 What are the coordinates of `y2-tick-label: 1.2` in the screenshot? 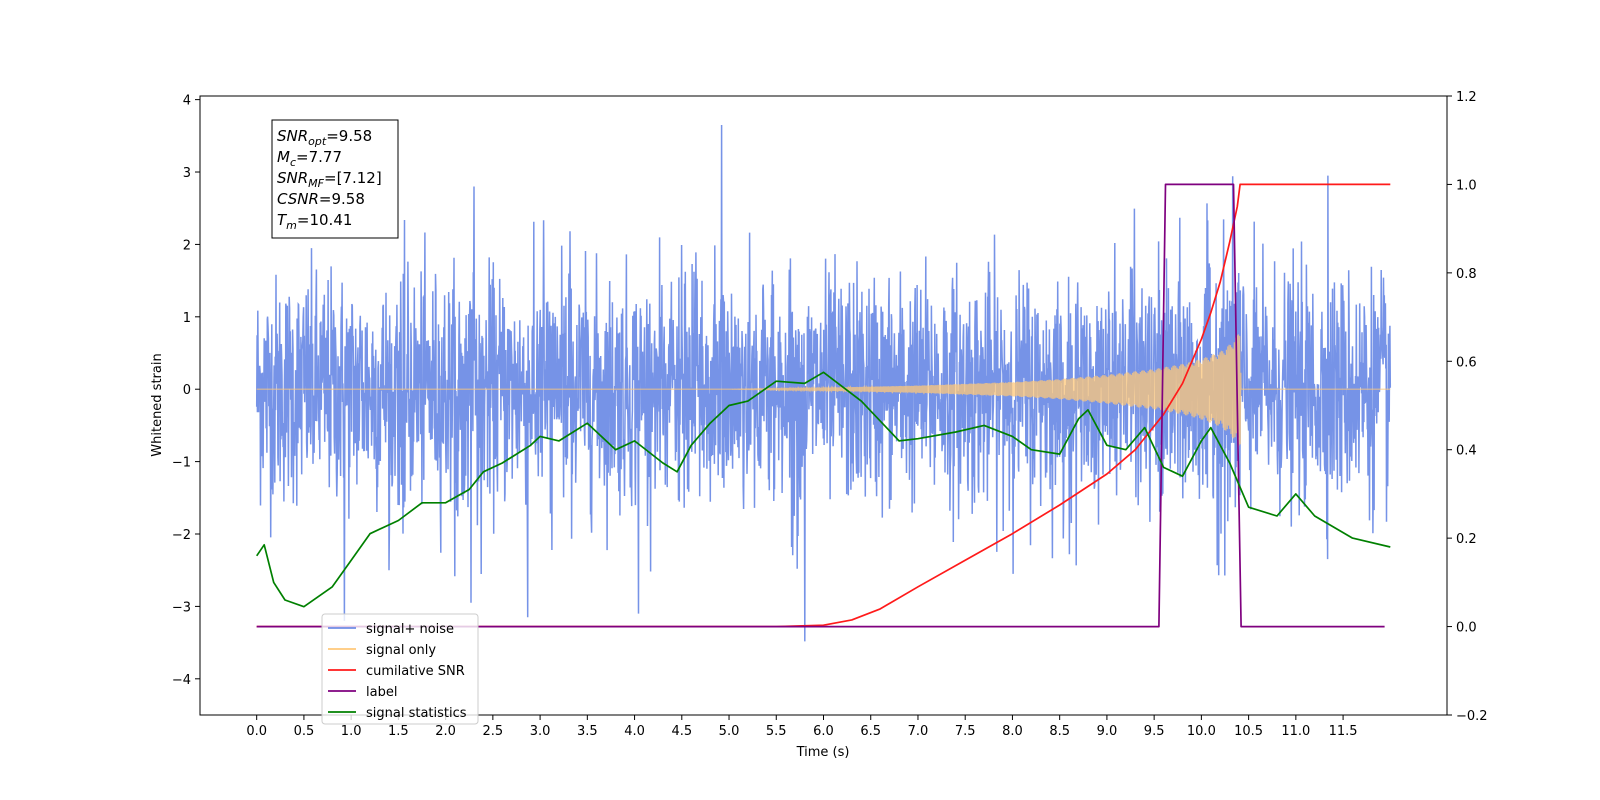 It's located at (1466, 97).